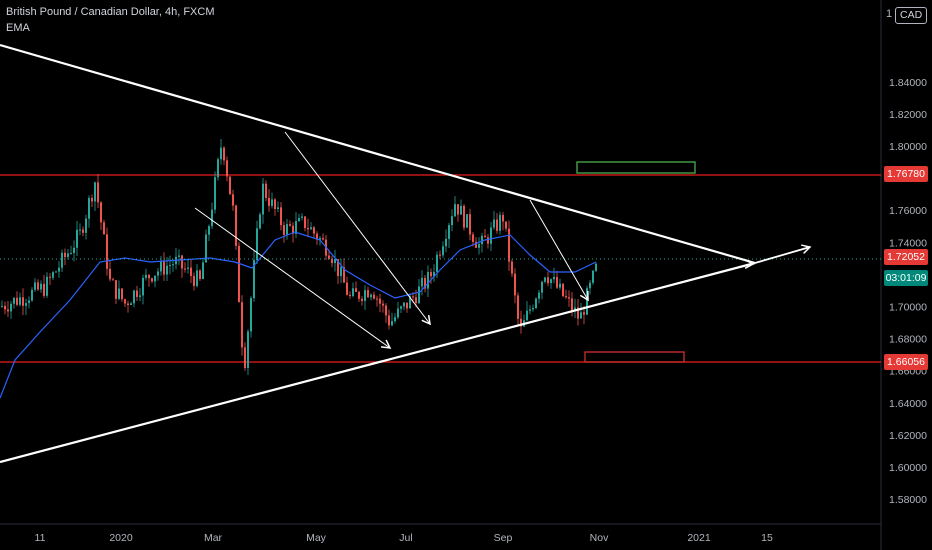 This screenshot has width=932, height=550. What do you see at coordinates (782, 255) in the screenshot?
I see `projection-arrow` at bounding box center [782, 255].